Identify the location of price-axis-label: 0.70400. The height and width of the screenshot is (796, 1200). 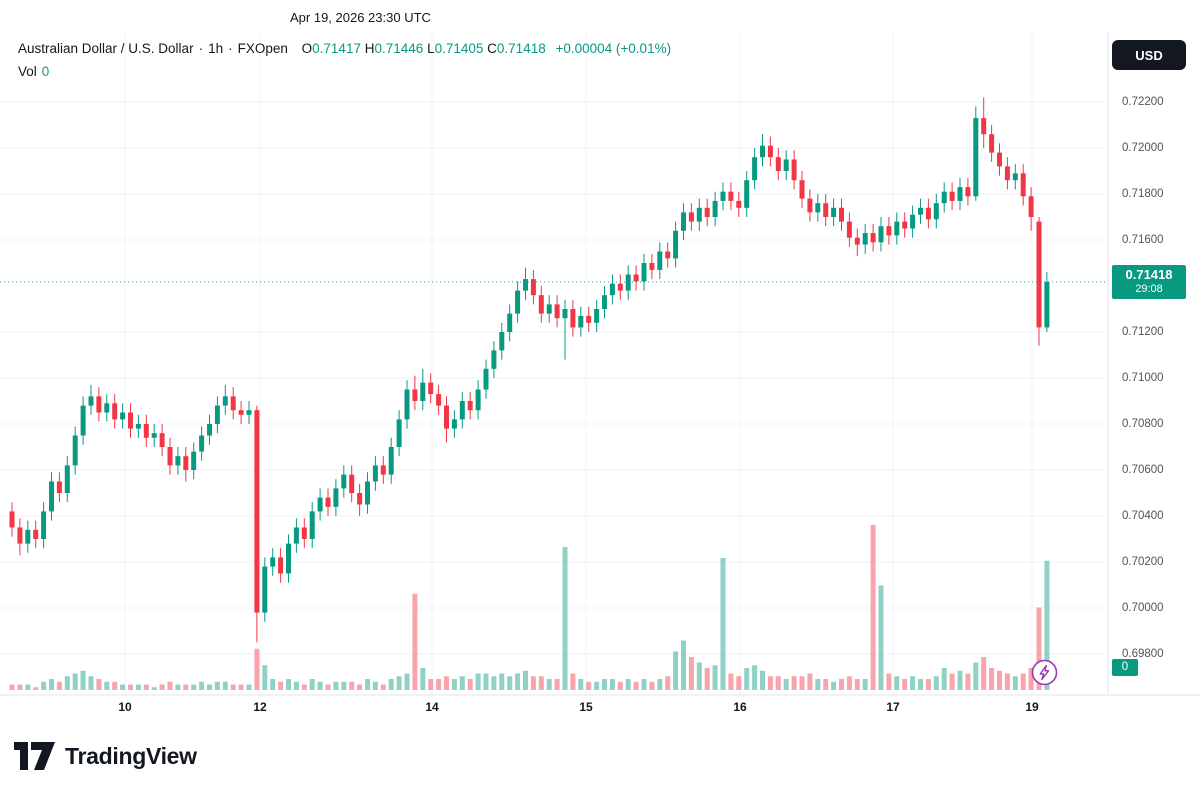
(1143, 516).